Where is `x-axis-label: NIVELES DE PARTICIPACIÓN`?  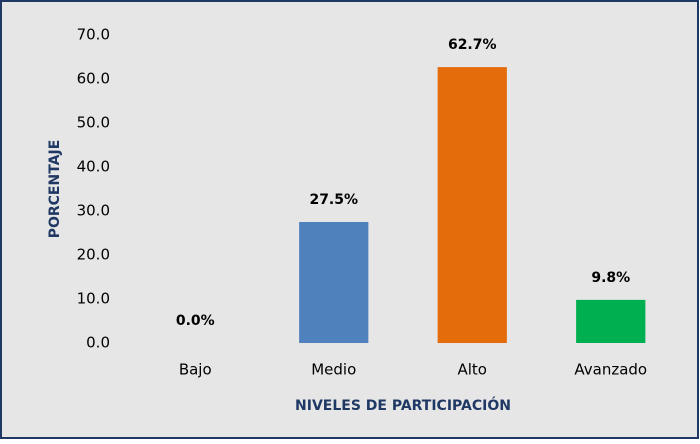
x-axis-label: NIVELES DE PARTICIPACIÓN is located at coordinates (403, 405).